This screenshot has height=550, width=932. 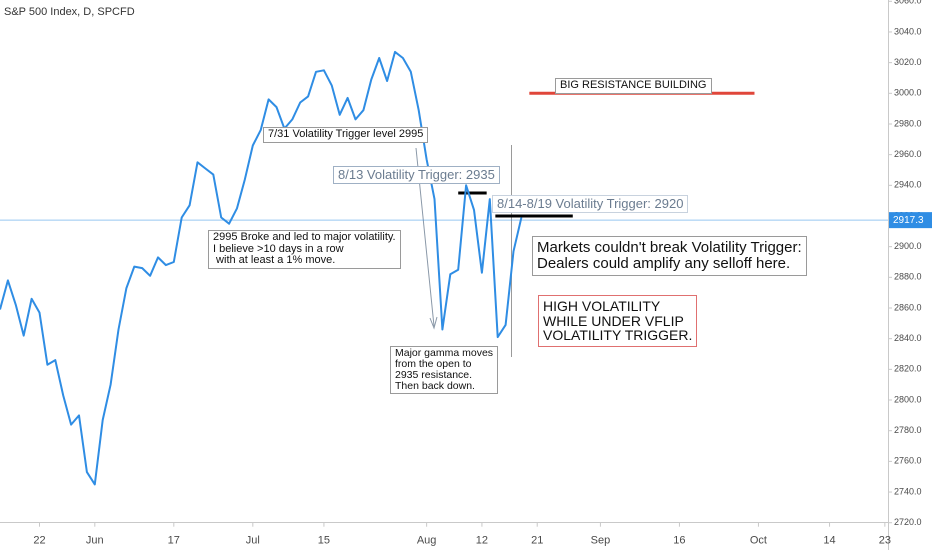 I want to click on arrow-head, so click(x=433, y=323).